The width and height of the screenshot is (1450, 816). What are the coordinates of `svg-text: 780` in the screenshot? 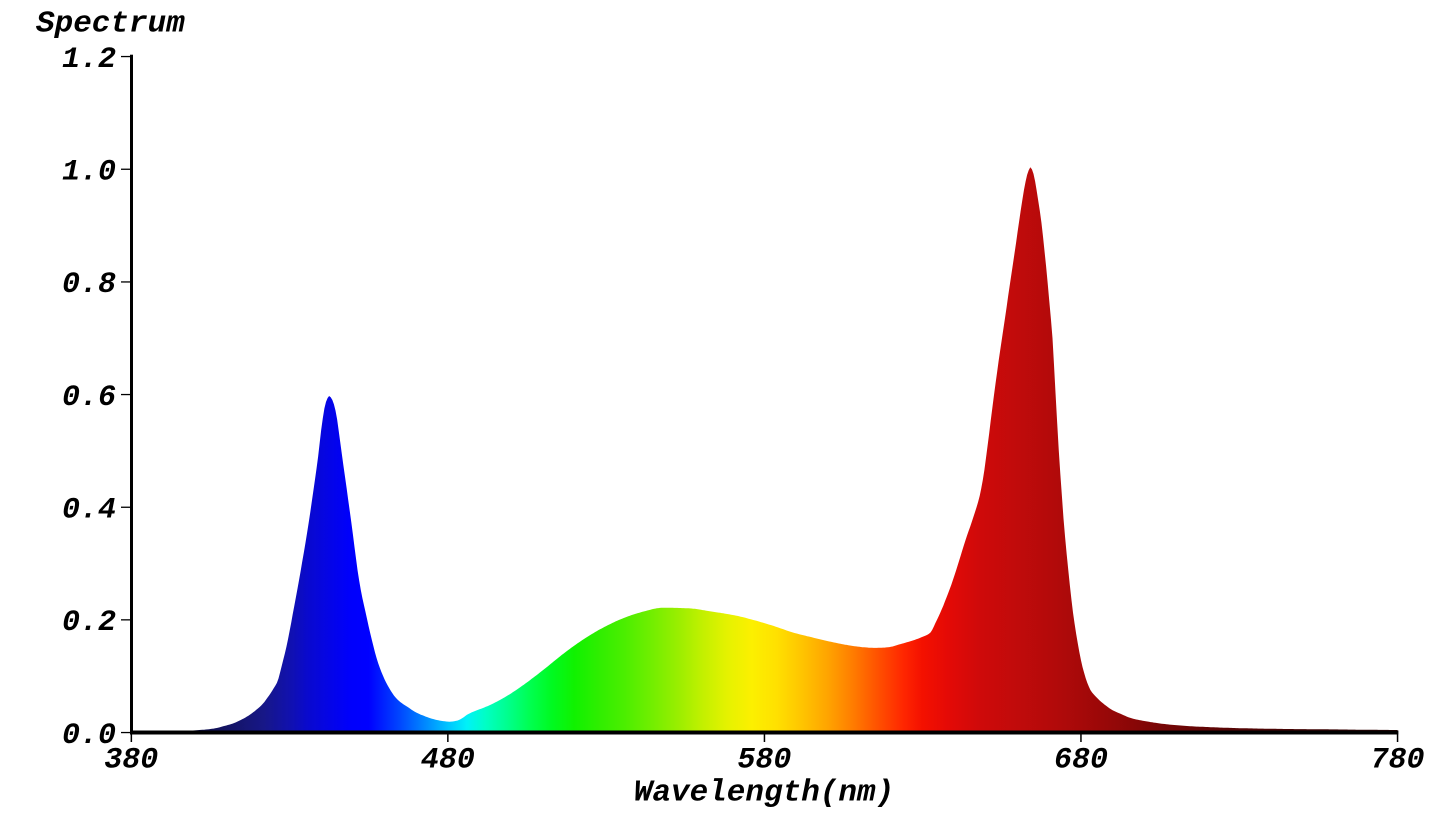 It's located at (1397, 761).